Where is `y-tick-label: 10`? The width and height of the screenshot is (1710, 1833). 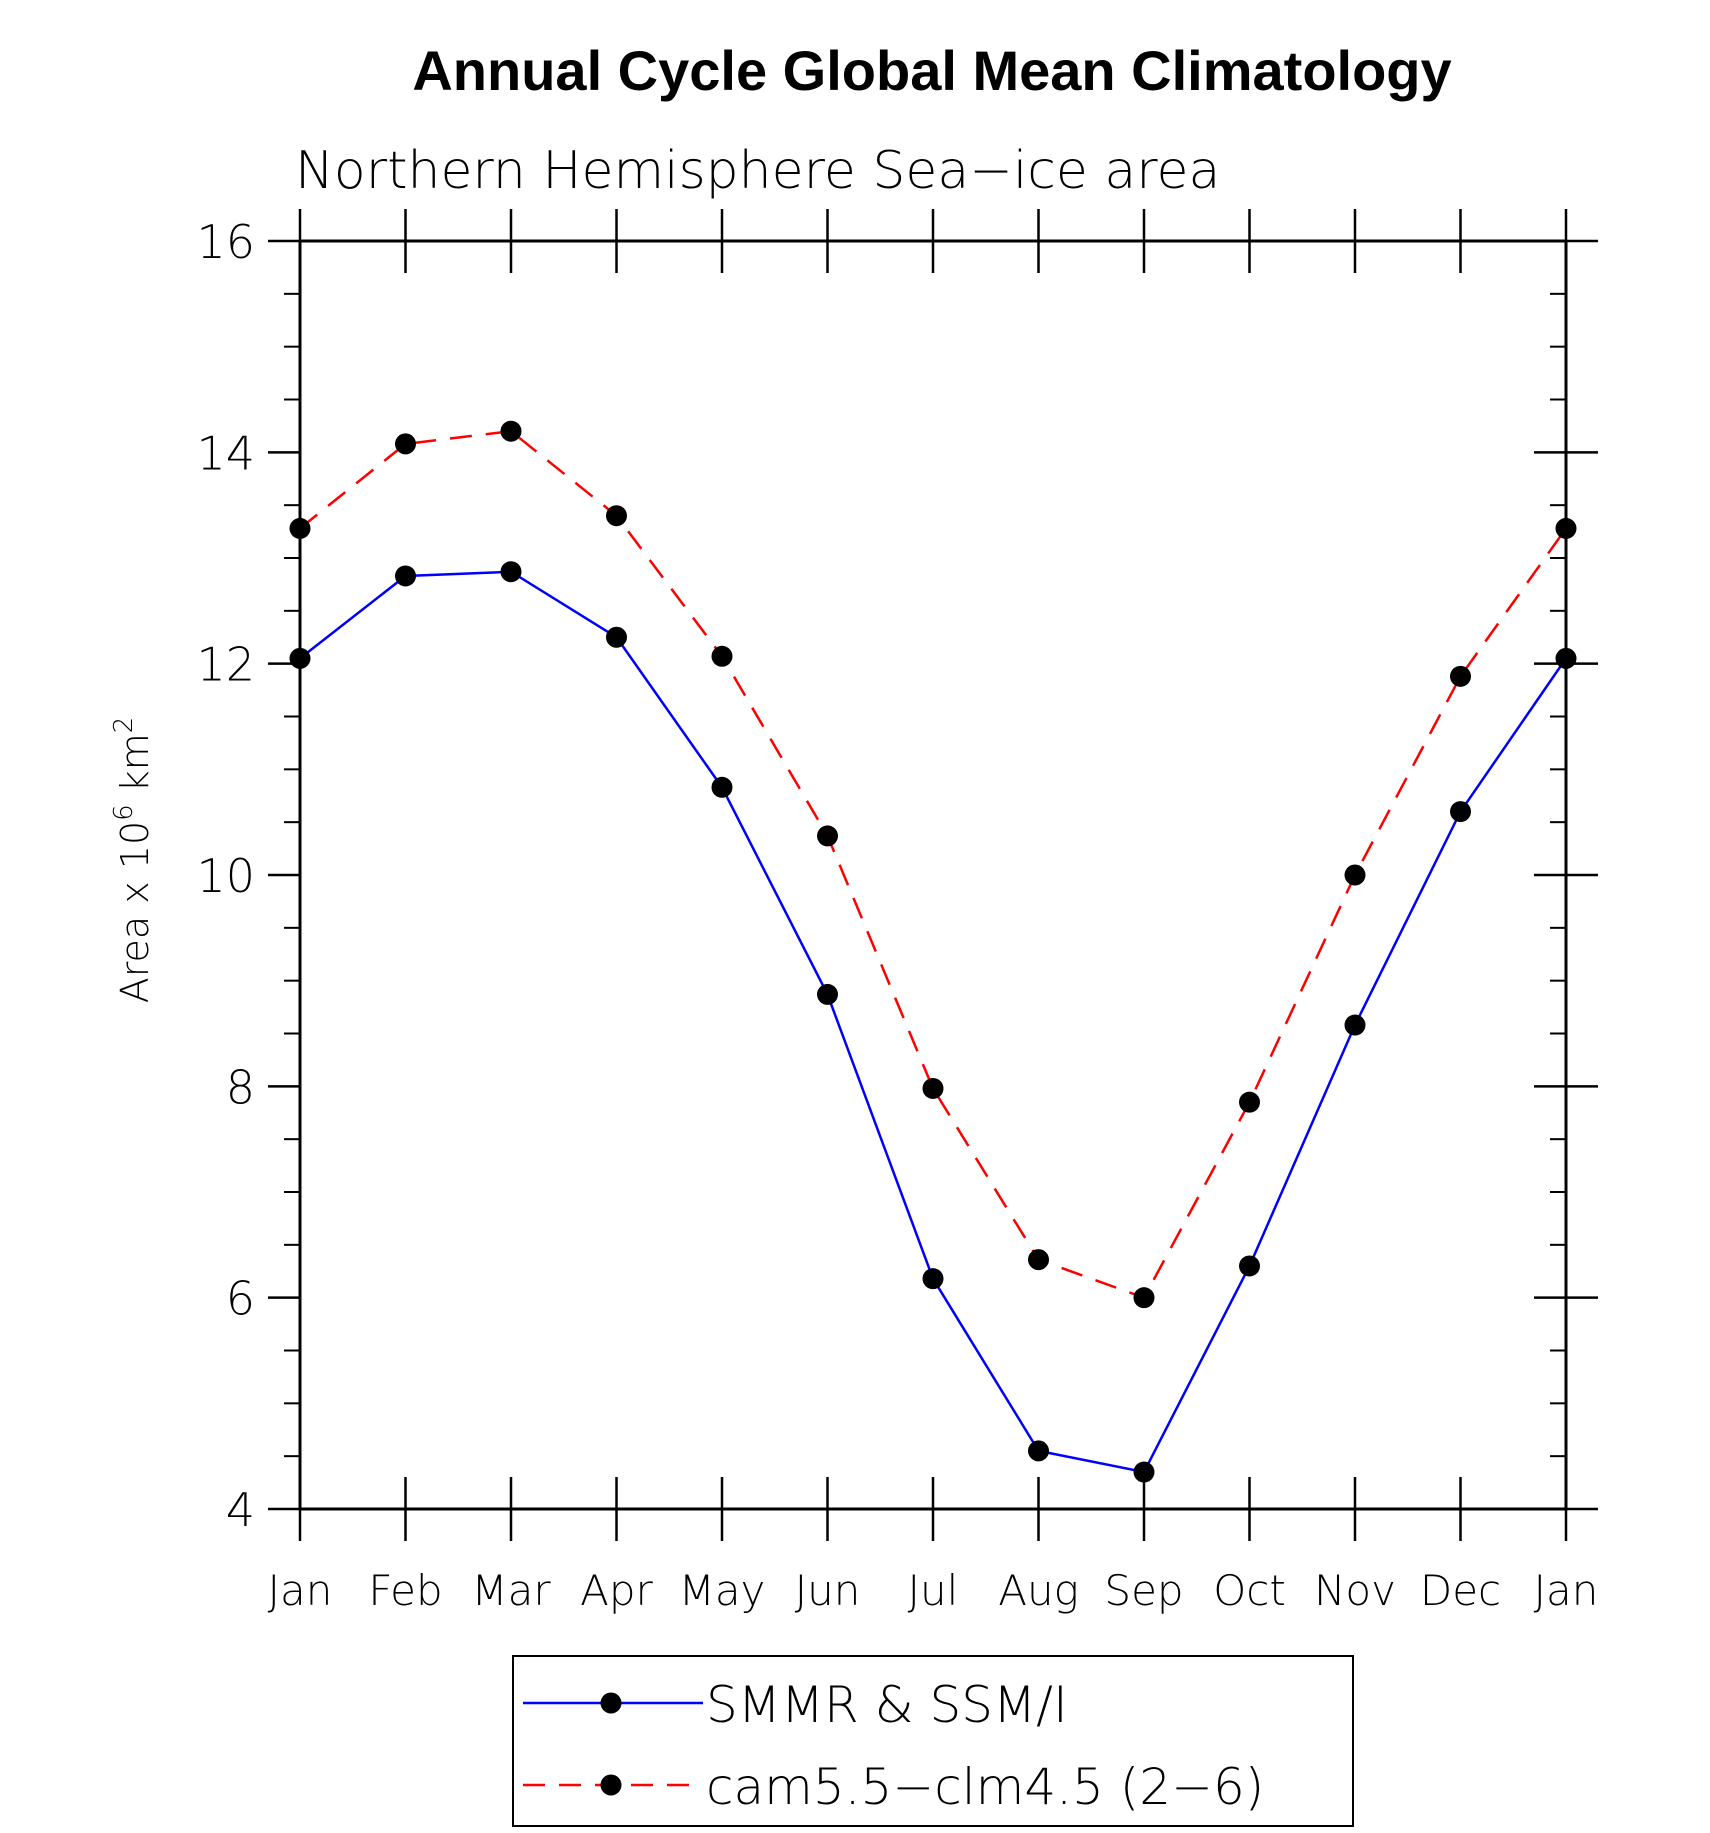 y-tick-label: 10 is located at coordinates (225, 876).